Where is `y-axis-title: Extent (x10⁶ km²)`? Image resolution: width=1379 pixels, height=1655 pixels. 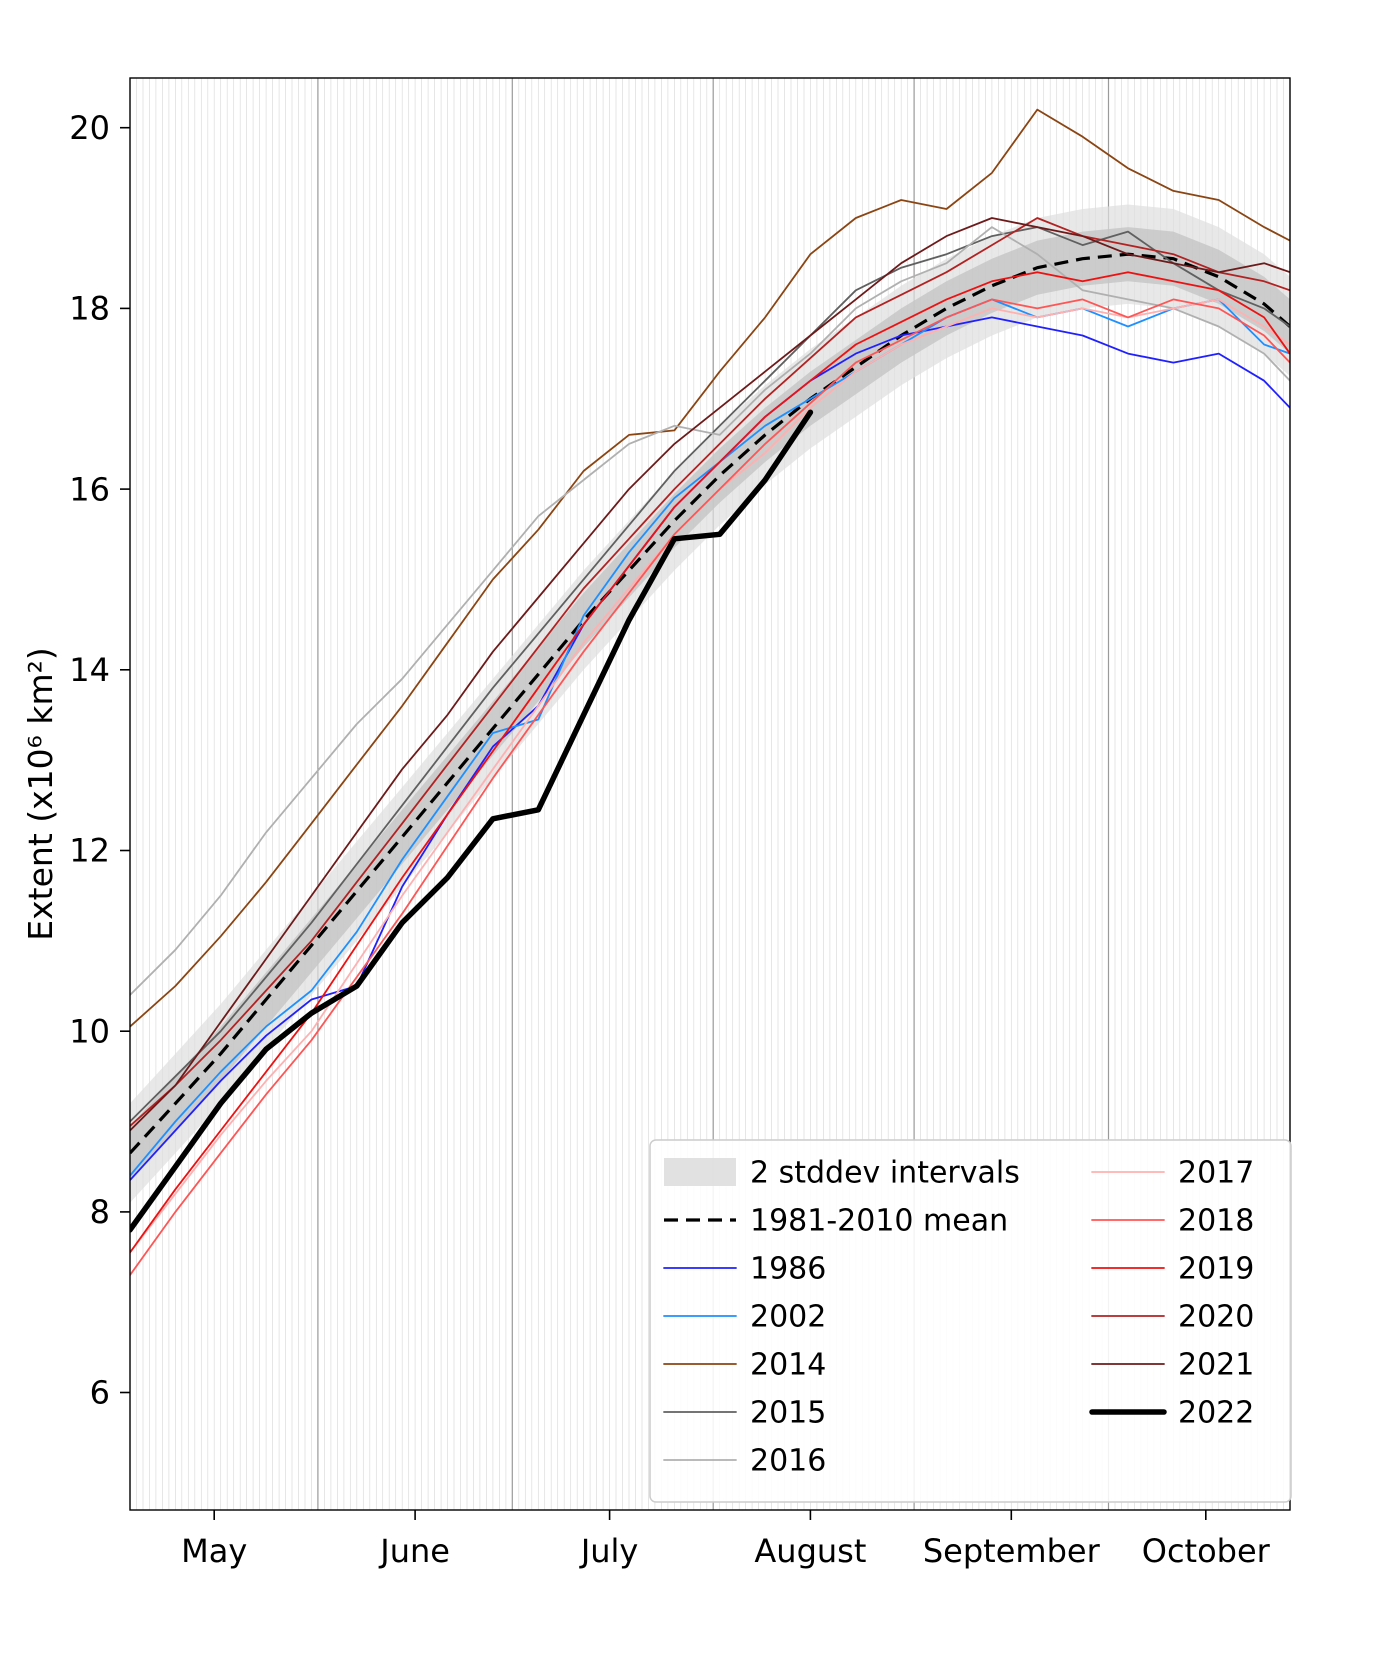 y-axis-title: Extent (x10⁶ km²) is located at coordinates (40, 793).